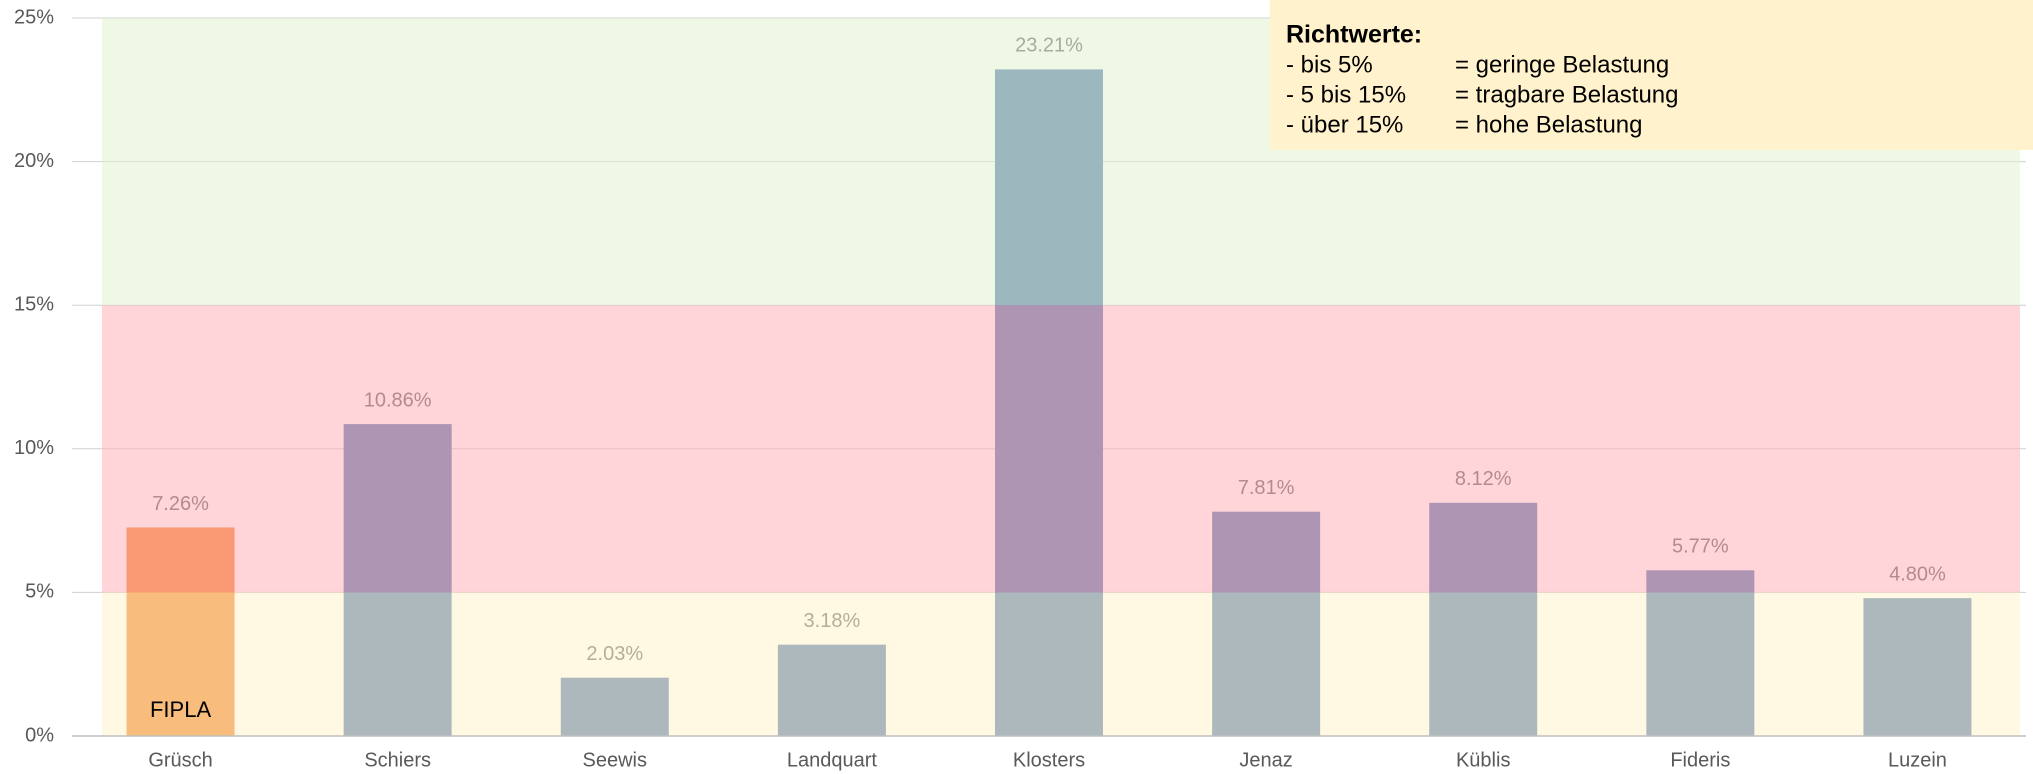  What do you see at coordinates (39, 592) in the screenshot?
I see `y-tick-label: 5%` at bounding box center [39, 592].